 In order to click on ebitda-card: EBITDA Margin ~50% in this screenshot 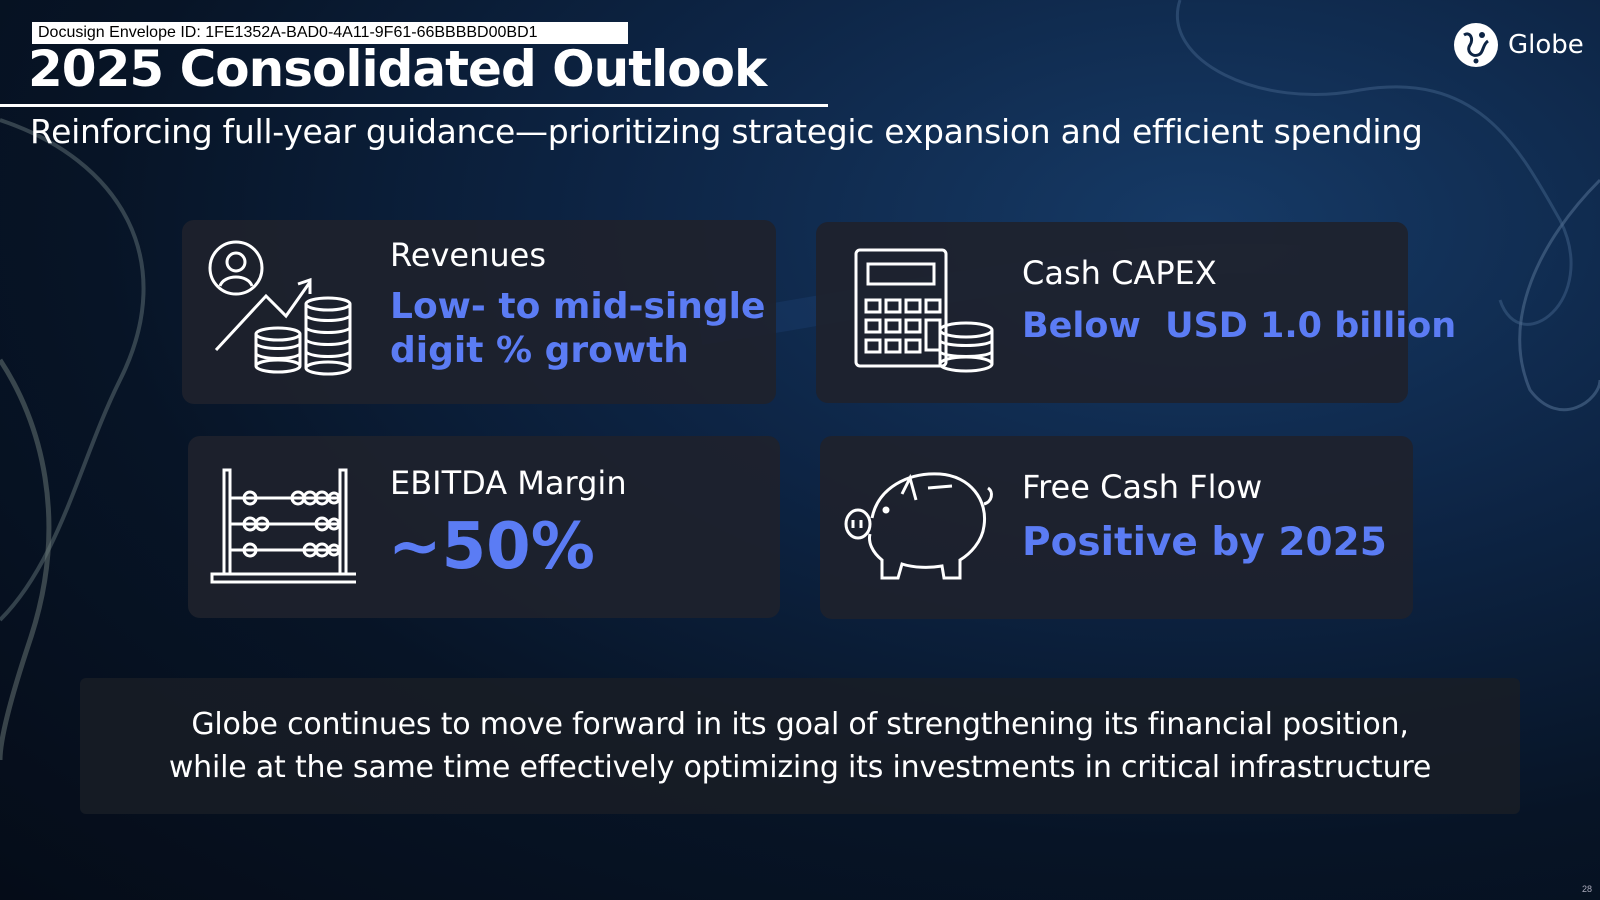, I will do `click(484, 527)`.